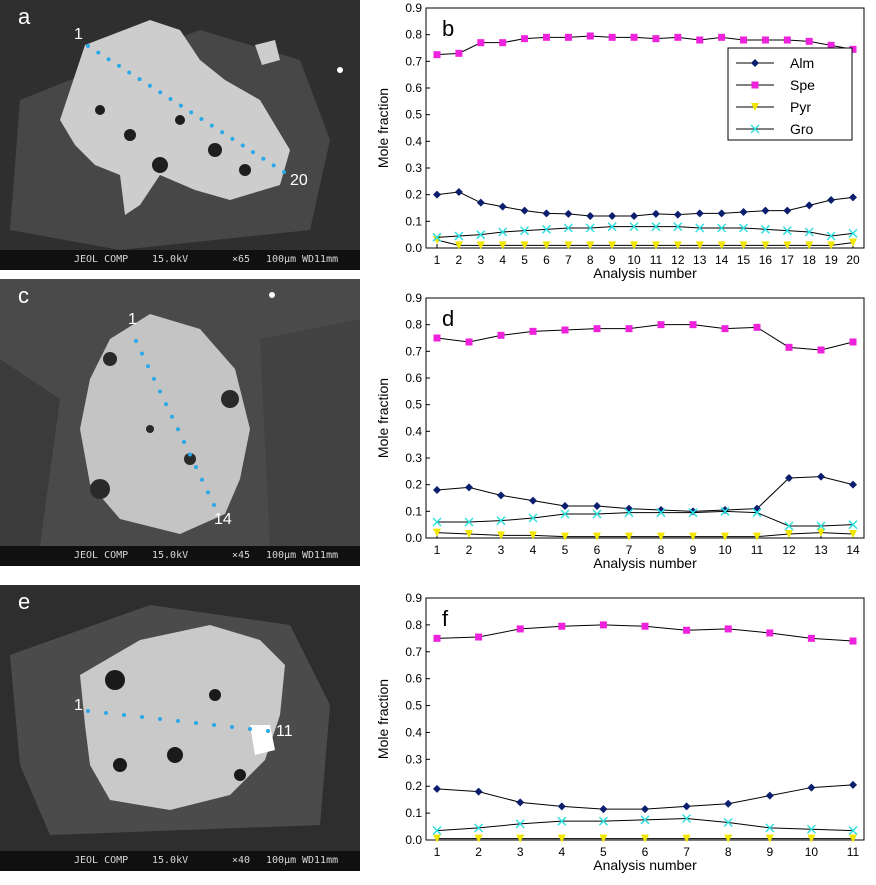 Image resolution: width=876 pixels, height=885 pixels. I want to click on x-tick-label: 9, so click(769, 852).